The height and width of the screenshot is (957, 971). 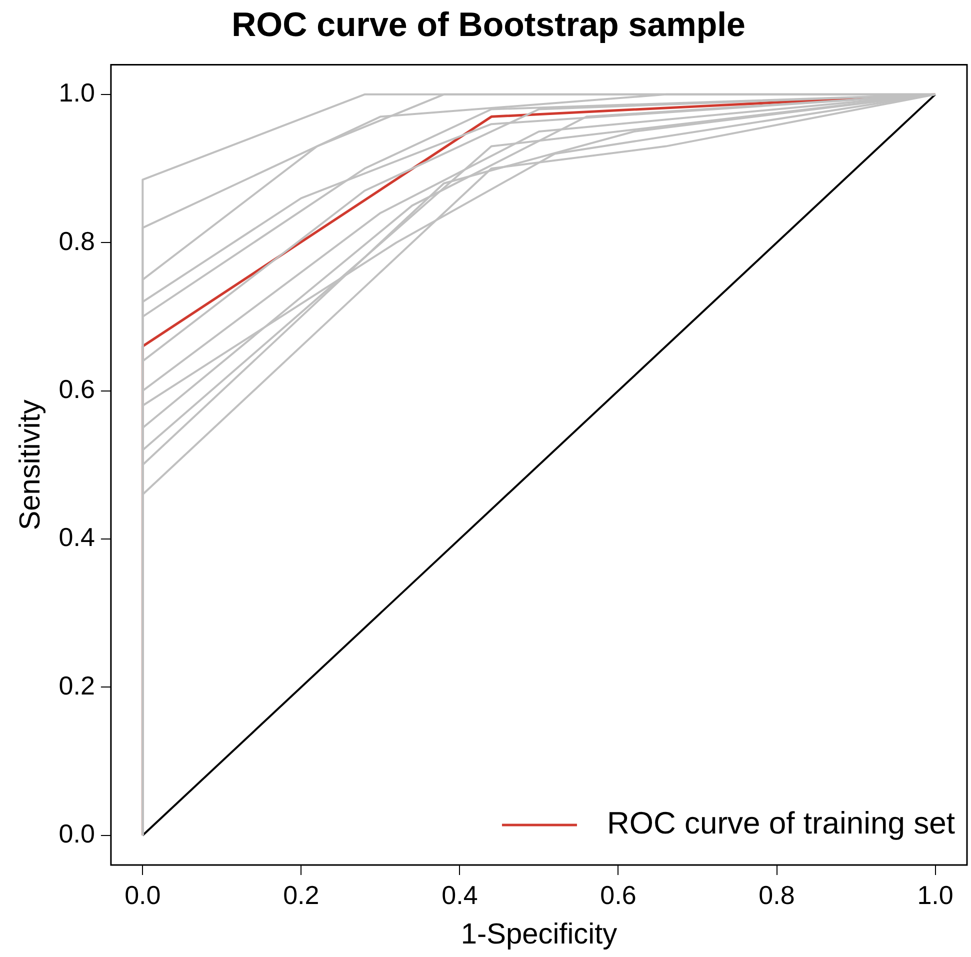 What do you see at coordinates (76, 93) in the screenshot?
I see `y-tick-label: 1.0` at bounding box center [76, 93].